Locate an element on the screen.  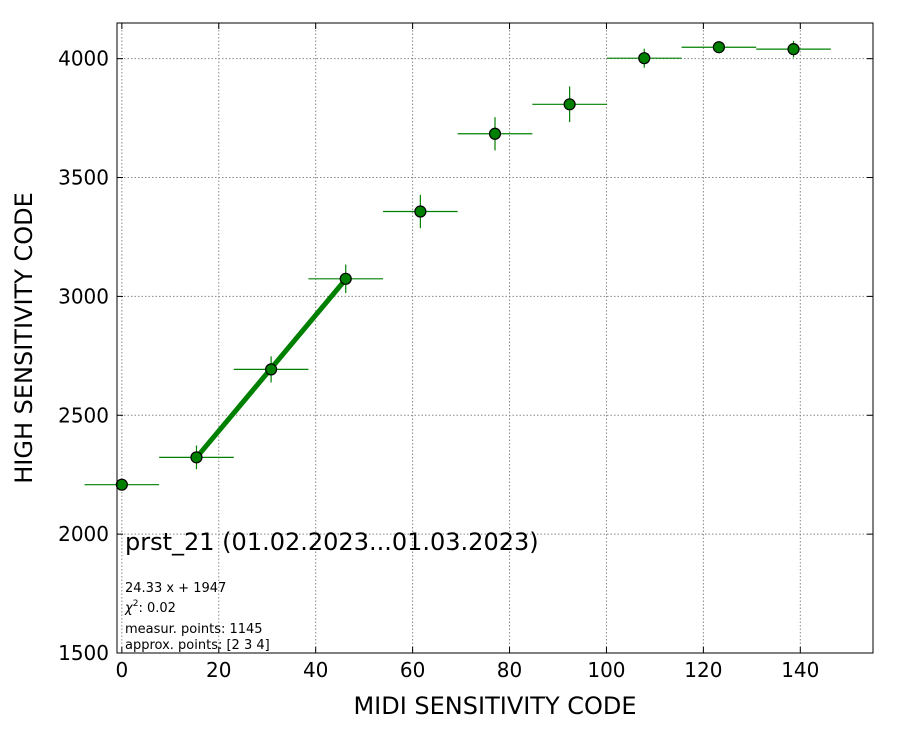
x-tick-label: 60 is located at coordinates (412, 670).